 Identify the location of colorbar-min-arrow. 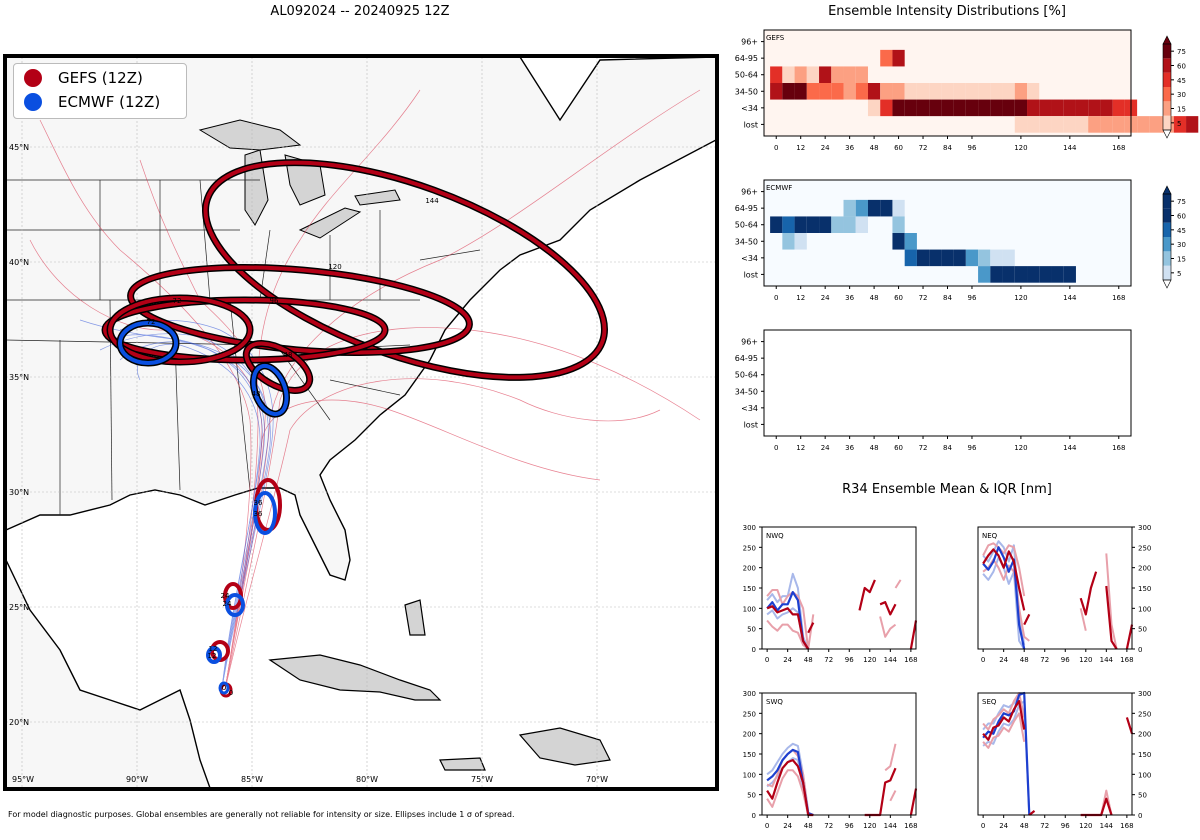
(1167, 134).